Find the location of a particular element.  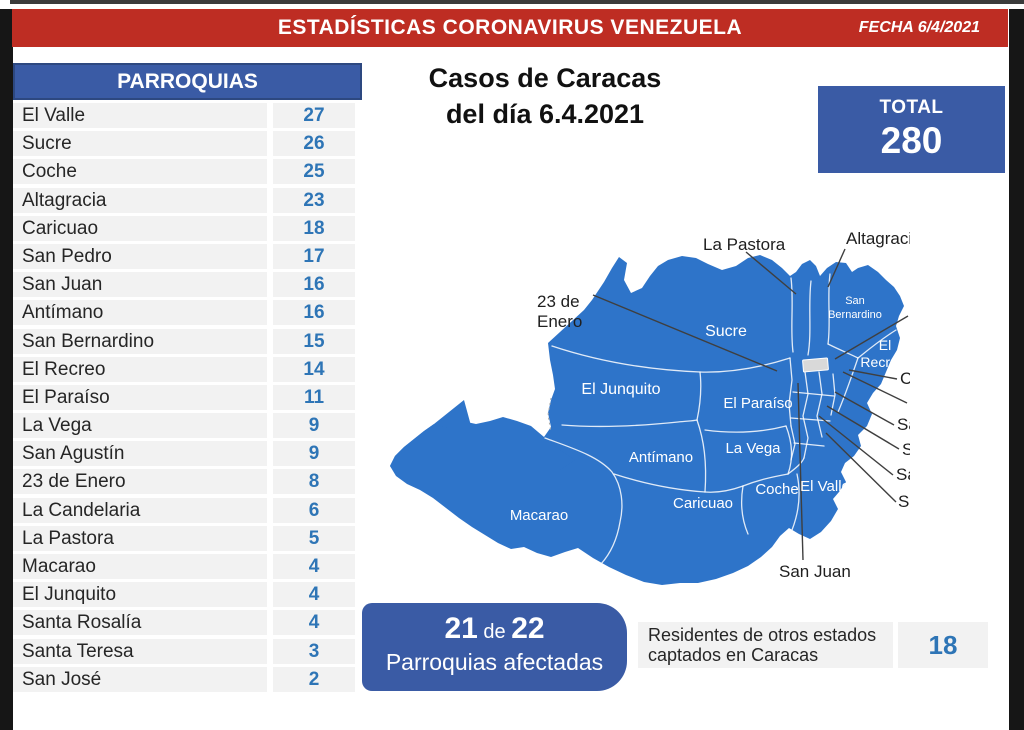

parish-name: Altagracia is located at coordinates (140, 200).